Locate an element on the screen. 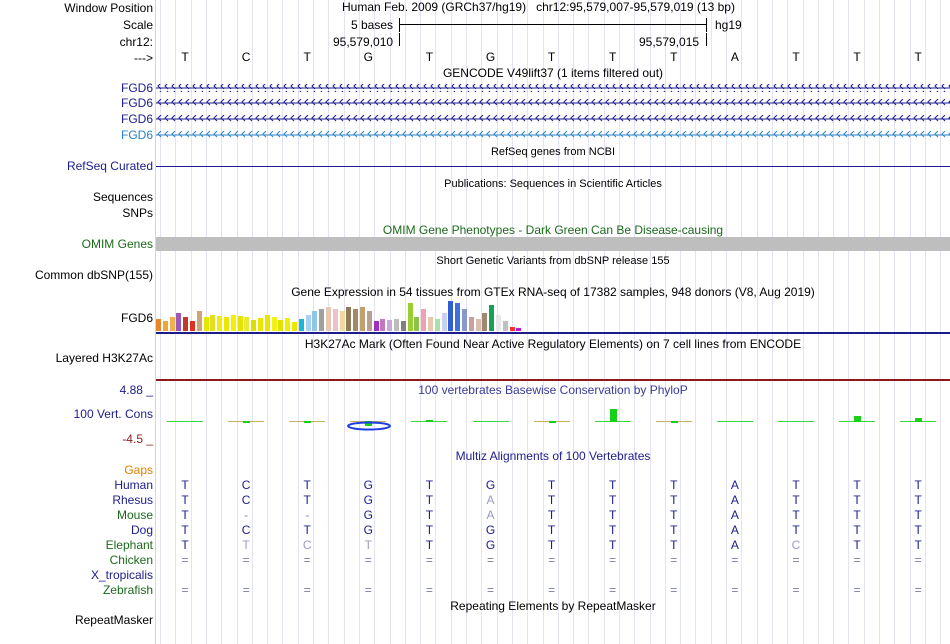  conservation-selection-ellipse is located at coordinates (369, 426).